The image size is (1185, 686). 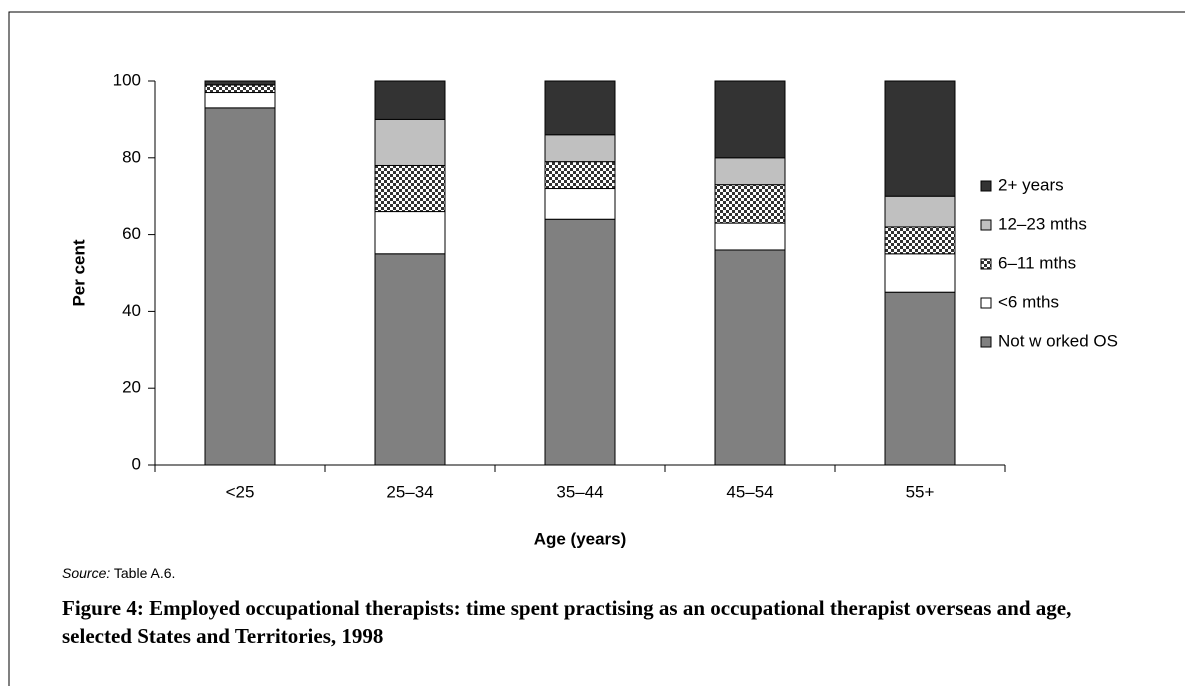 What do you see at coordinates (580, 538) in the screenshot?
I see `x-axis-label: Age (years)` at bounding box center [580, 538].